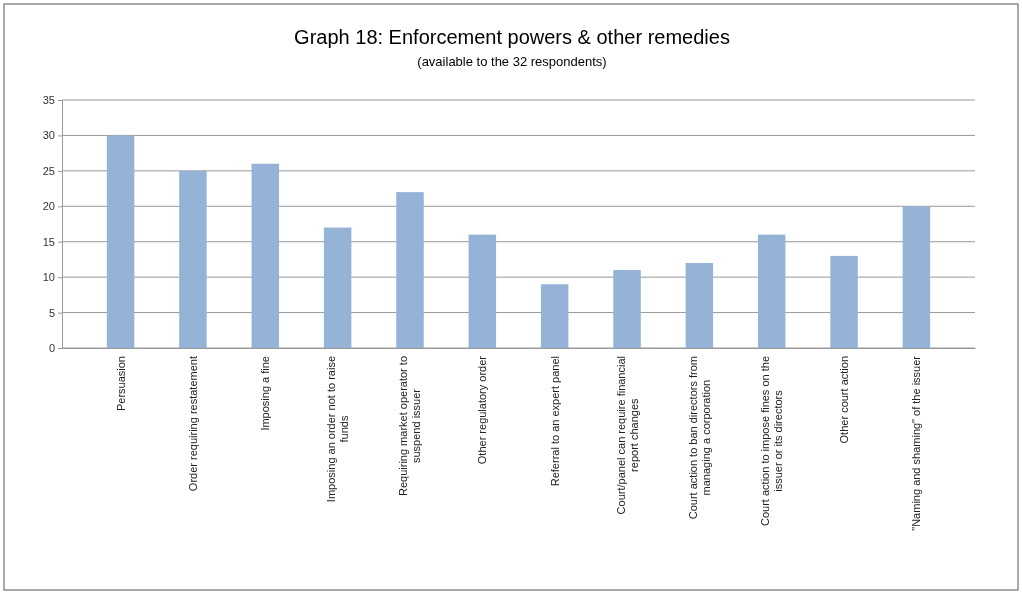 The height and width of the screenshot is (592, 1022). What do you see at coordinates (844, 400) in the screenshot?
I see `x-tick-label: Other court action` at bounding box center [844, 400].